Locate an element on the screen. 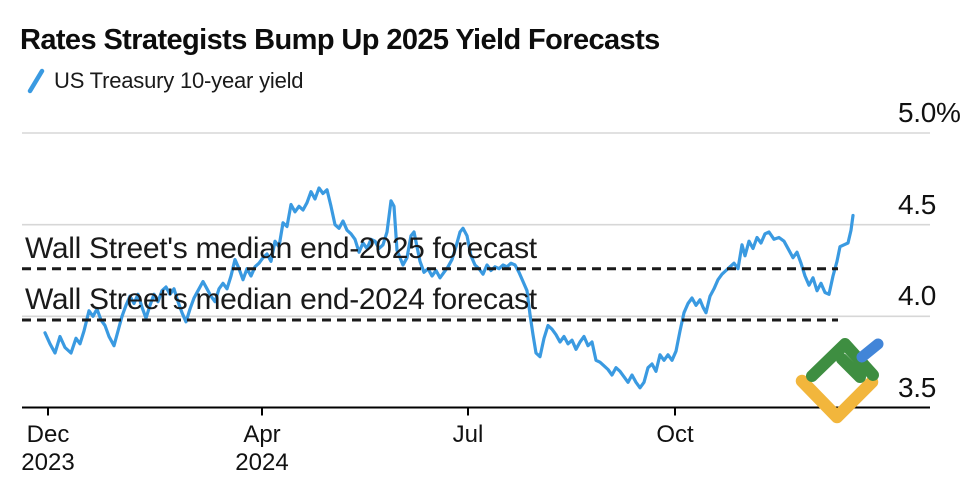  chart-trend-logo is located at coordinates (839, 381).